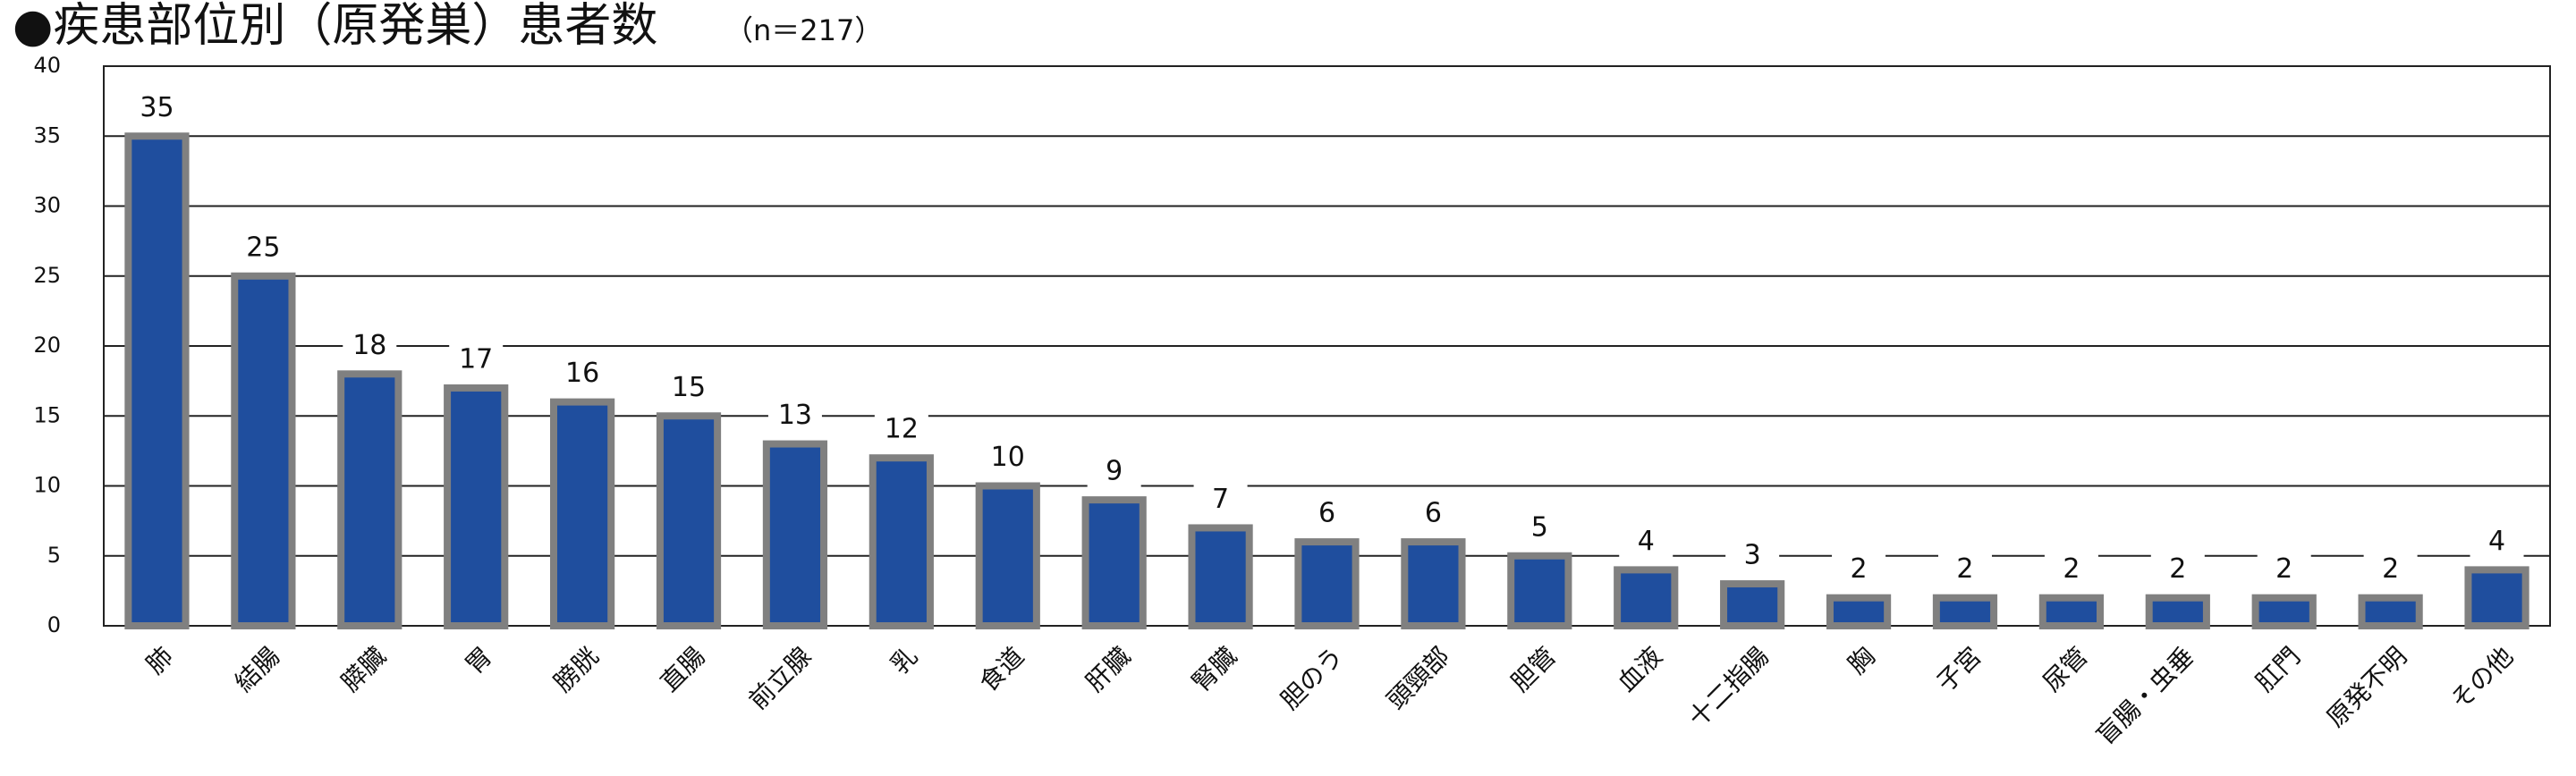  Describe the element at coordinates (47, 135) in the screenshot. I see `y-tick-label: 35` at that location.